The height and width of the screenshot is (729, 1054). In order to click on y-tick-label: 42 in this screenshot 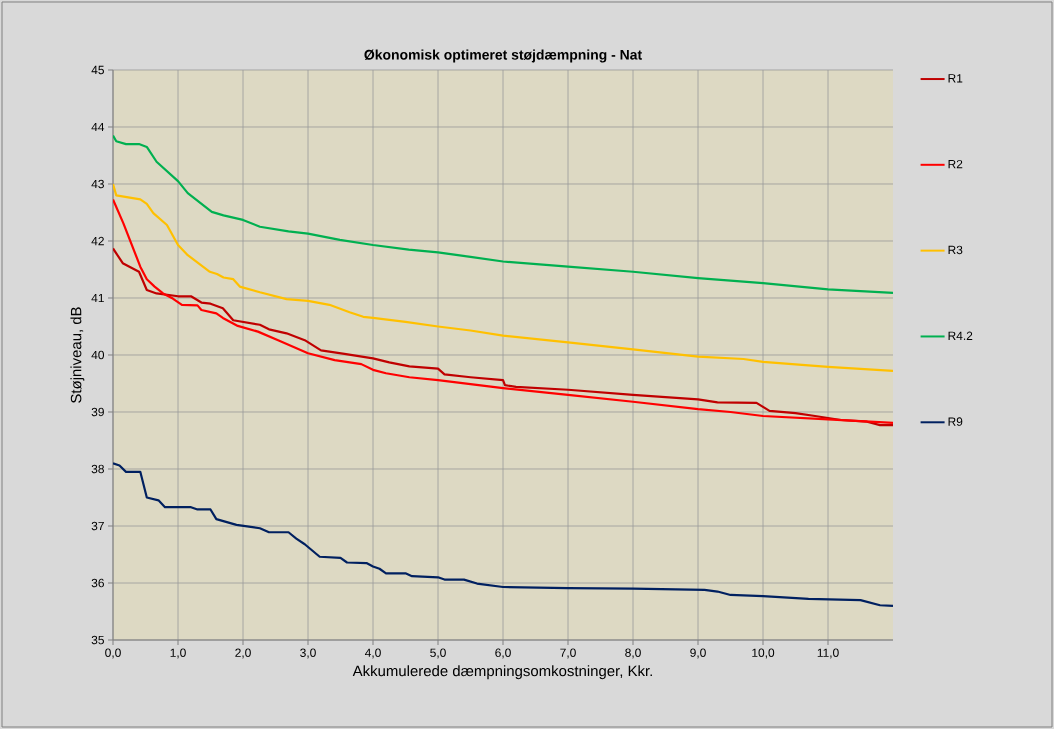, I will do `click(97, 241)`.